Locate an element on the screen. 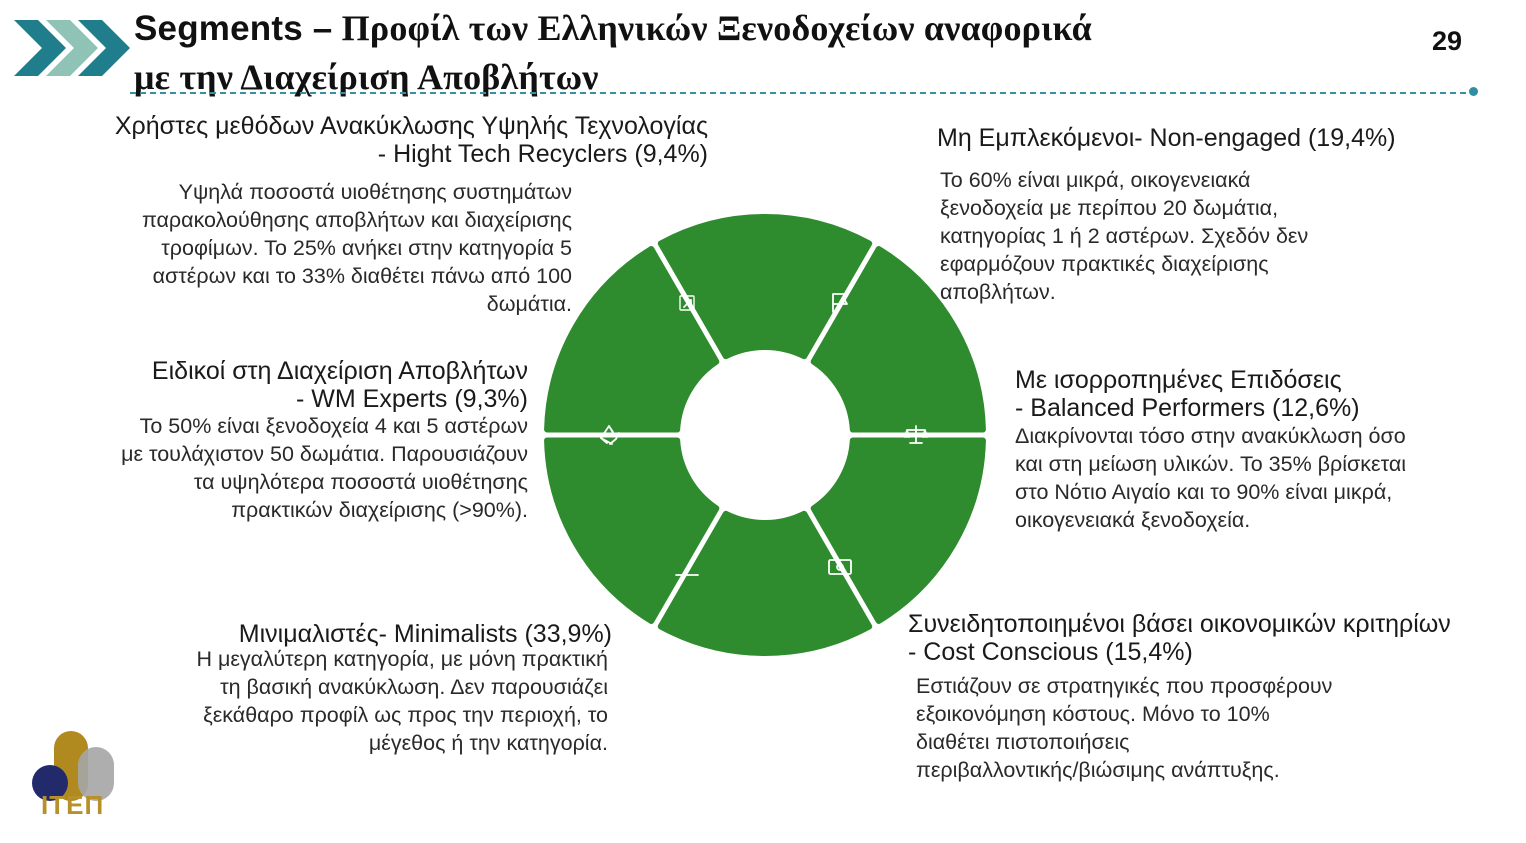 Image resolution: width=1526 pixels, height=843 pixels. sector-minimalists is located at coordinates (765, 583).